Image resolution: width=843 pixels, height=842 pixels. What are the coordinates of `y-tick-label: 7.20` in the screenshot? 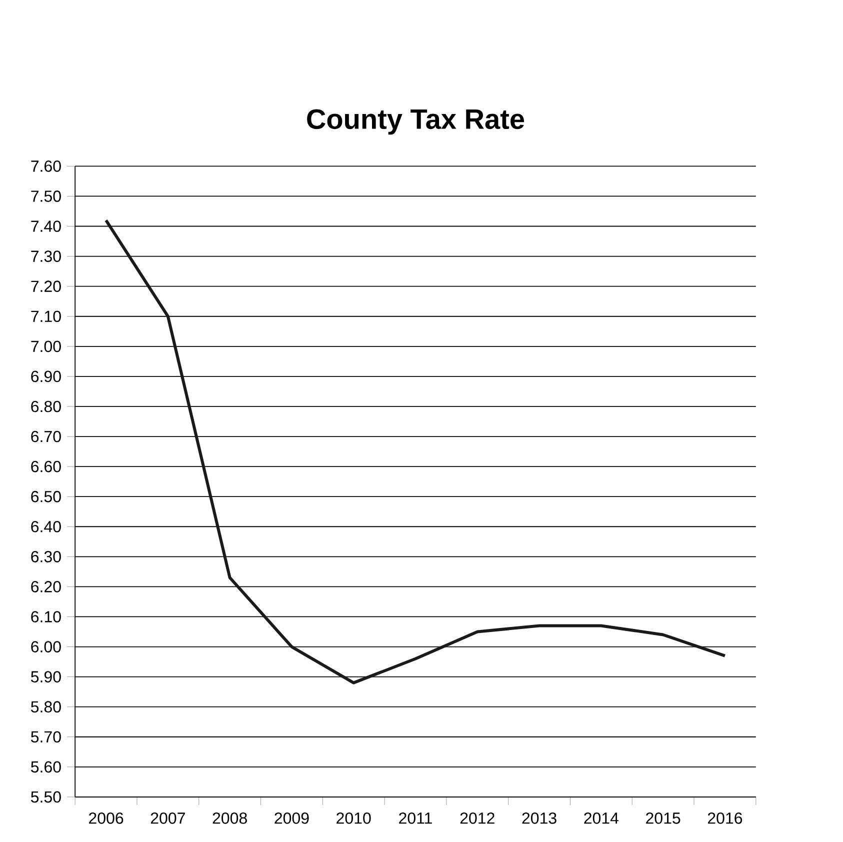 It's located at (46, 286).